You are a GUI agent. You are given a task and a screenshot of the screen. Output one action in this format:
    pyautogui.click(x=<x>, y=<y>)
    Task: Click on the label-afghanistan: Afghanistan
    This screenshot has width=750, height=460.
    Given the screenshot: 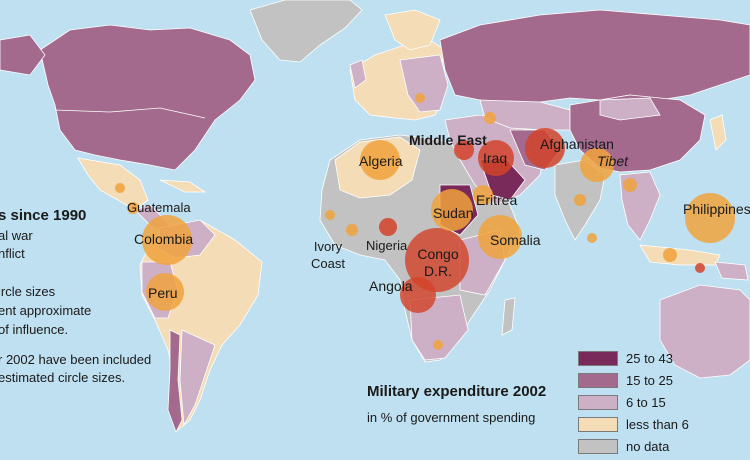 What is the action you would take?
    pyautogui.click(x=577, y=144)
    